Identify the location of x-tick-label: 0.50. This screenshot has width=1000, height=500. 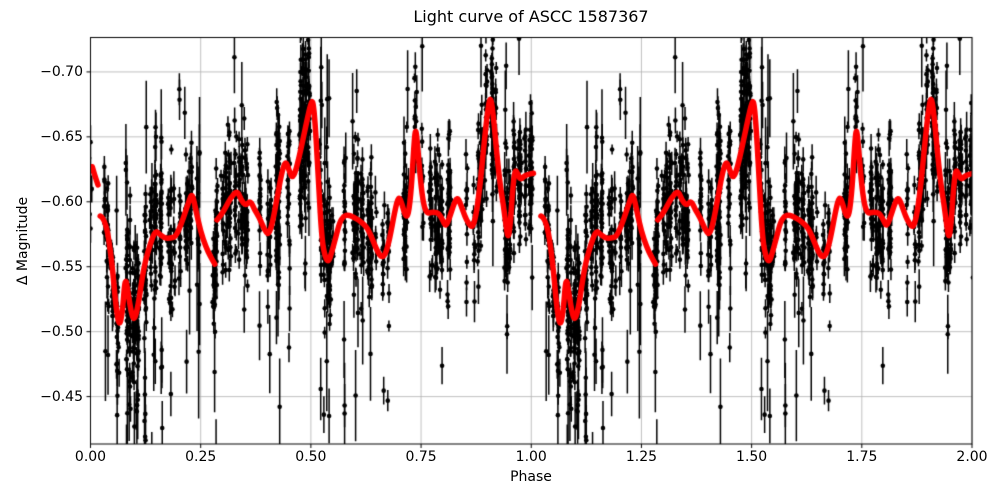
(311, 457).